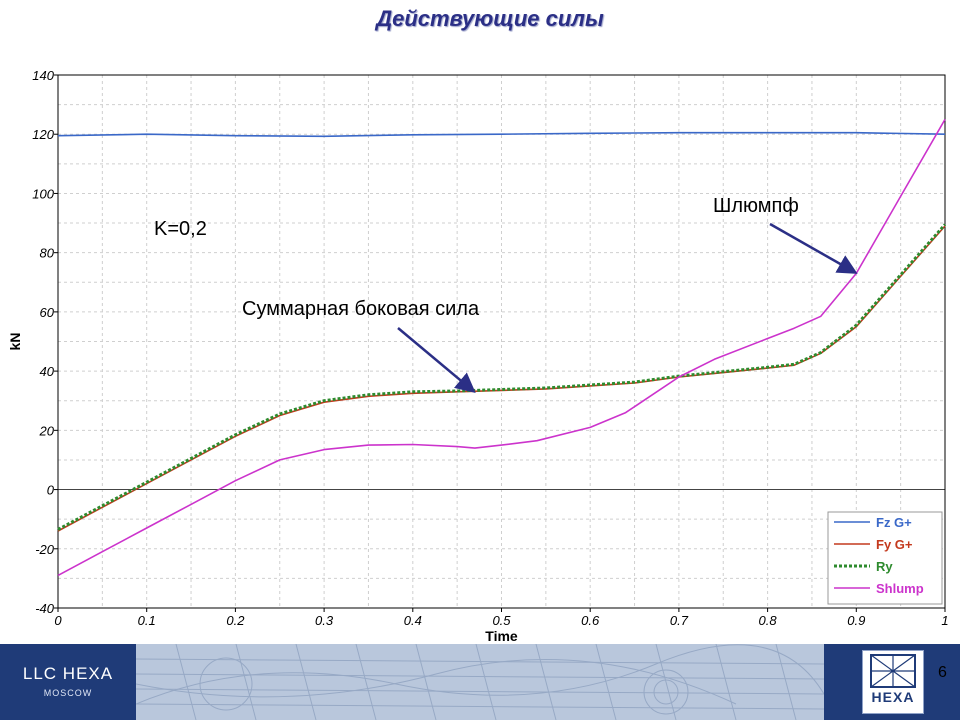  Describe the element at coordinates (436, 360) in the screenshot. I see `arrow-to-lateral-force` at that location.